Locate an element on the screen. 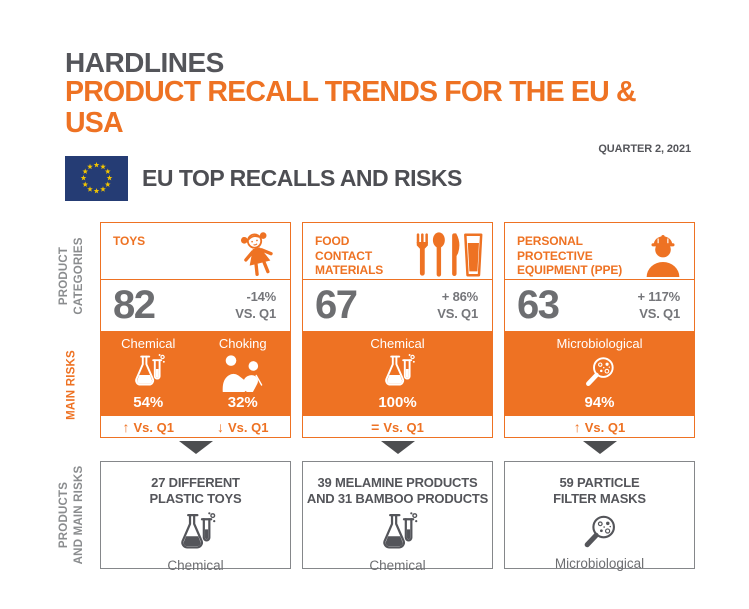 The image size is (749, 609). delta: -14% VS. Q1 is located at coordinates (255, 305).